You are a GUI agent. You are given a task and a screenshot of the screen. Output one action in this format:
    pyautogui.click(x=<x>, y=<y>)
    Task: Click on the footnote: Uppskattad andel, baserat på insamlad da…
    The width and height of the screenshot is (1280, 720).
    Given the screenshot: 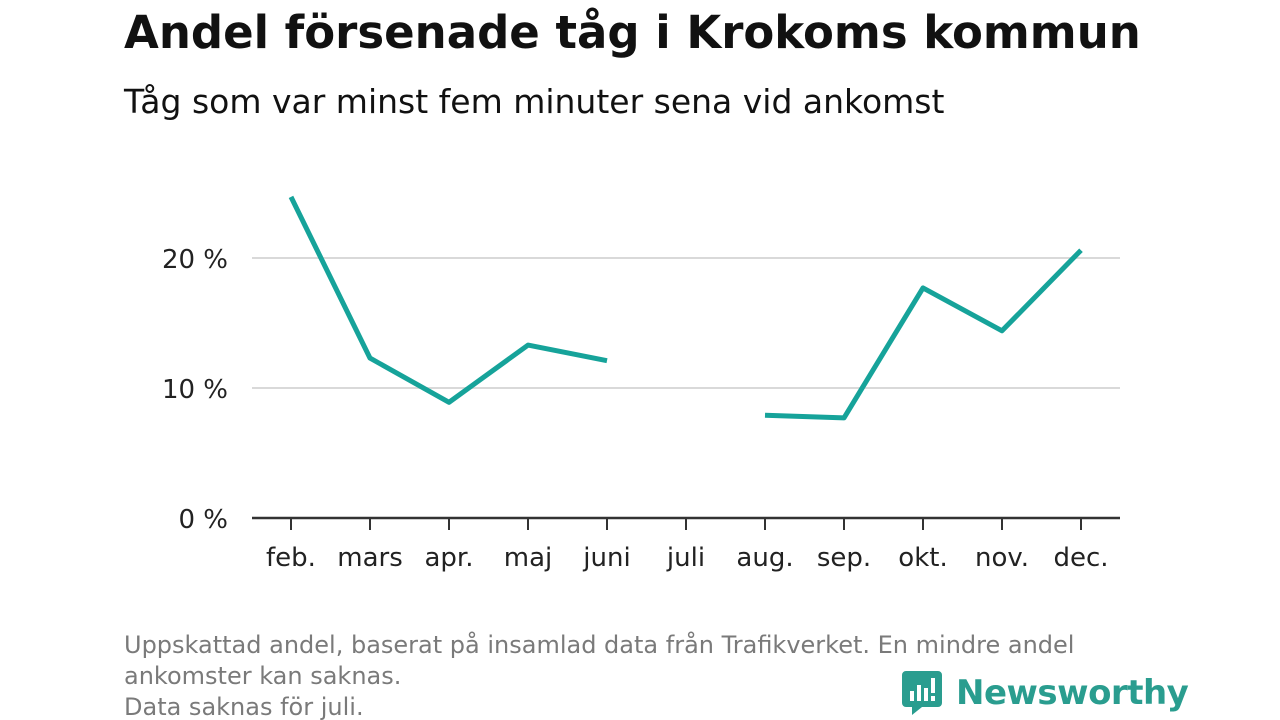 What is the action you would take?
    pyautogui.click(x=644, y=675)
    